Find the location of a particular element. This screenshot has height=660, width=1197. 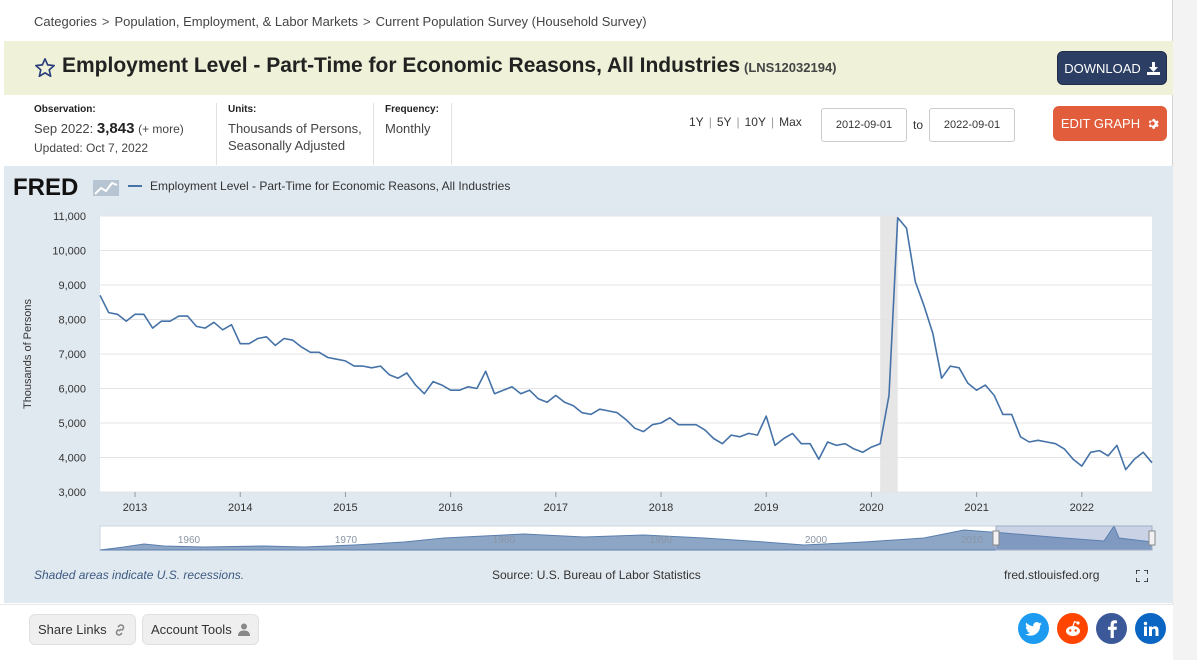

x-tick-label: 2020 is located at coordinates (871, 508).